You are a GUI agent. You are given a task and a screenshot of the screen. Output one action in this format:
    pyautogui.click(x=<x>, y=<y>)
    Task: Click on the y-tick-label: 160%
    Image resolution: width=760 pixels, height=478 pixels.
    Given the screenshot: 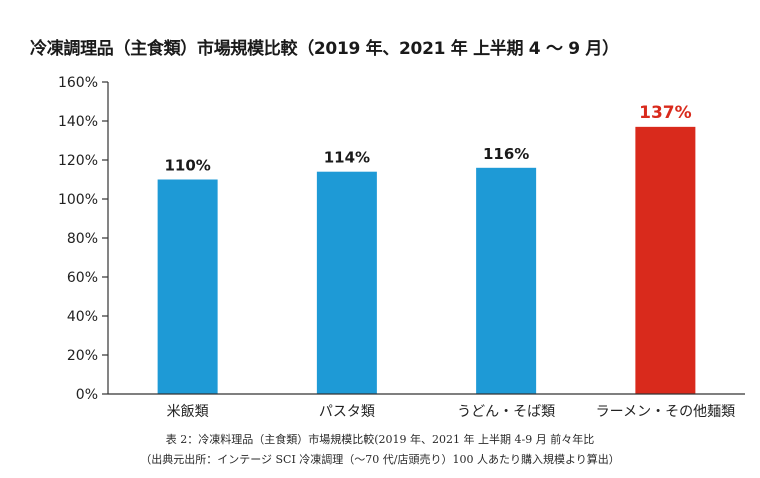 What is the action you would take?
    pyautogui.click(x=78, y=83)
    